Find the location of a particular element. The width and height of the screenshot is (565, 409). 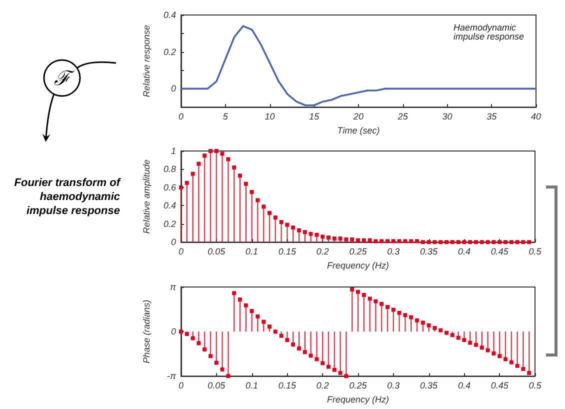

y-axis-title: Relative response is located at coordinates (147, 61).